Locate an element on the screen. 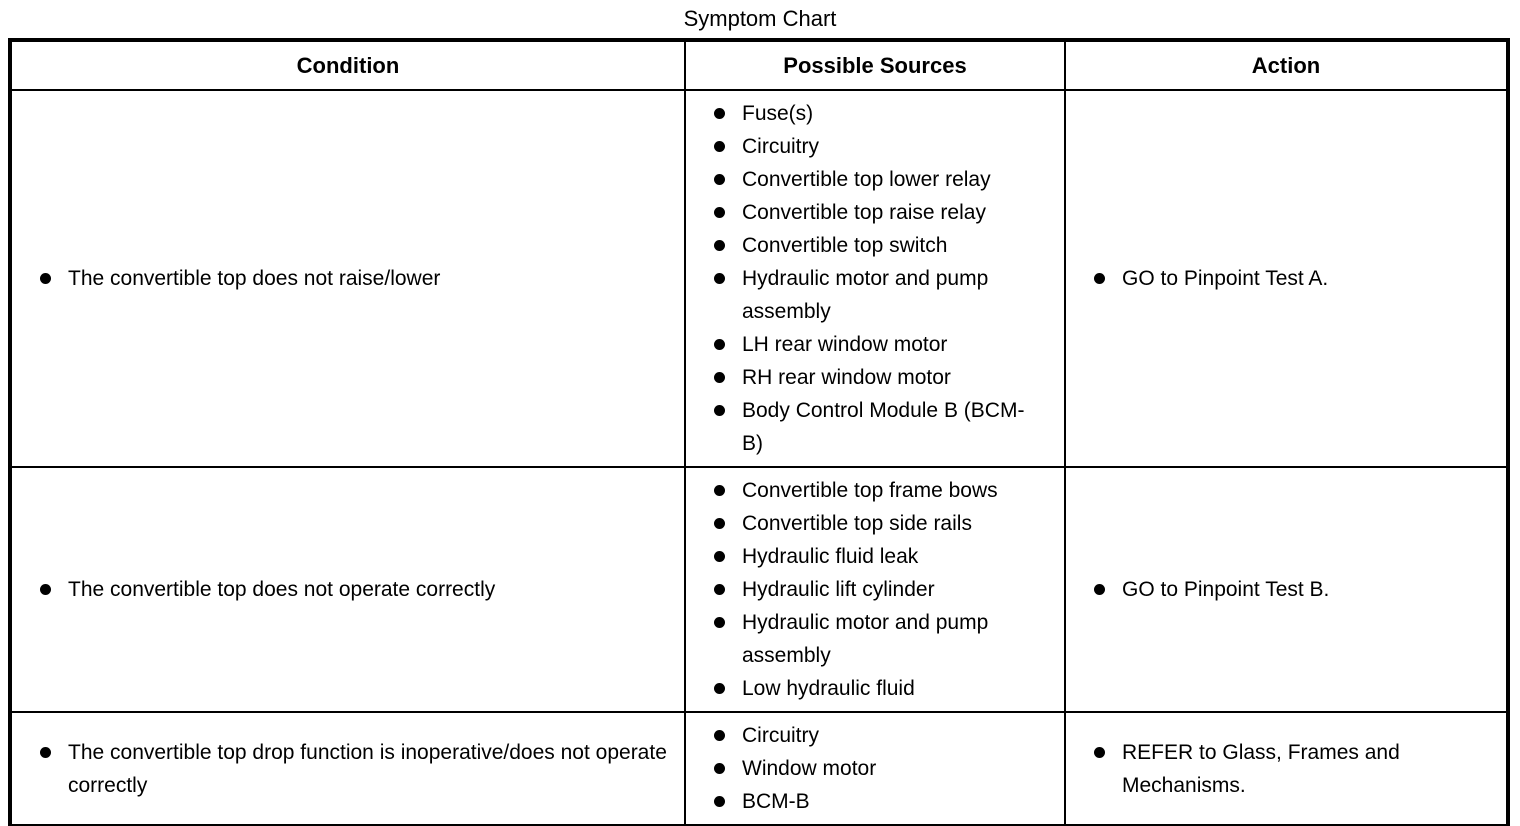  source-text: Hydraulic lift cylinder is located at coordinates (838, 589).